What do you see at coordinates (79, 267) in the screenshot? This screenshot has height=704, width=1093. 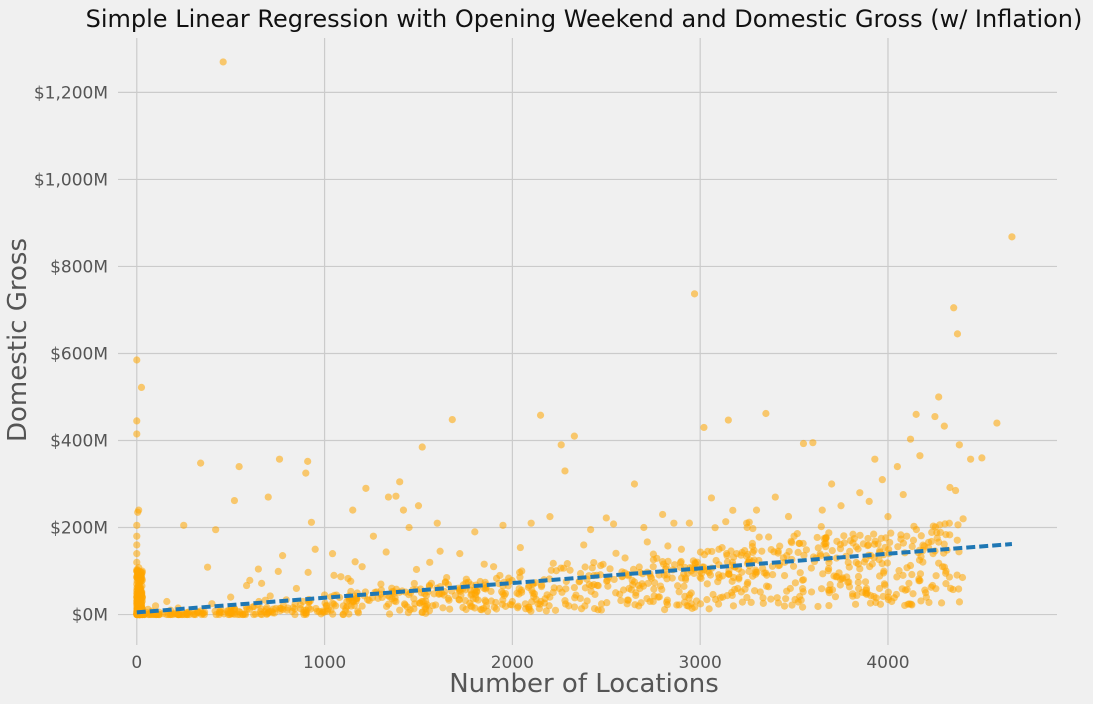 I see `y-tick-label: $800M` at bounding box center [79, 267].